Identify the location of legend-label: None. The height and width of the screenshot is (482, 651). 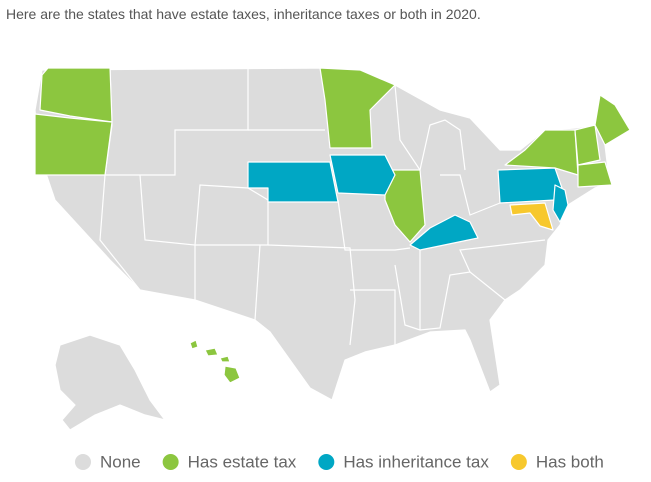
(120, 461).